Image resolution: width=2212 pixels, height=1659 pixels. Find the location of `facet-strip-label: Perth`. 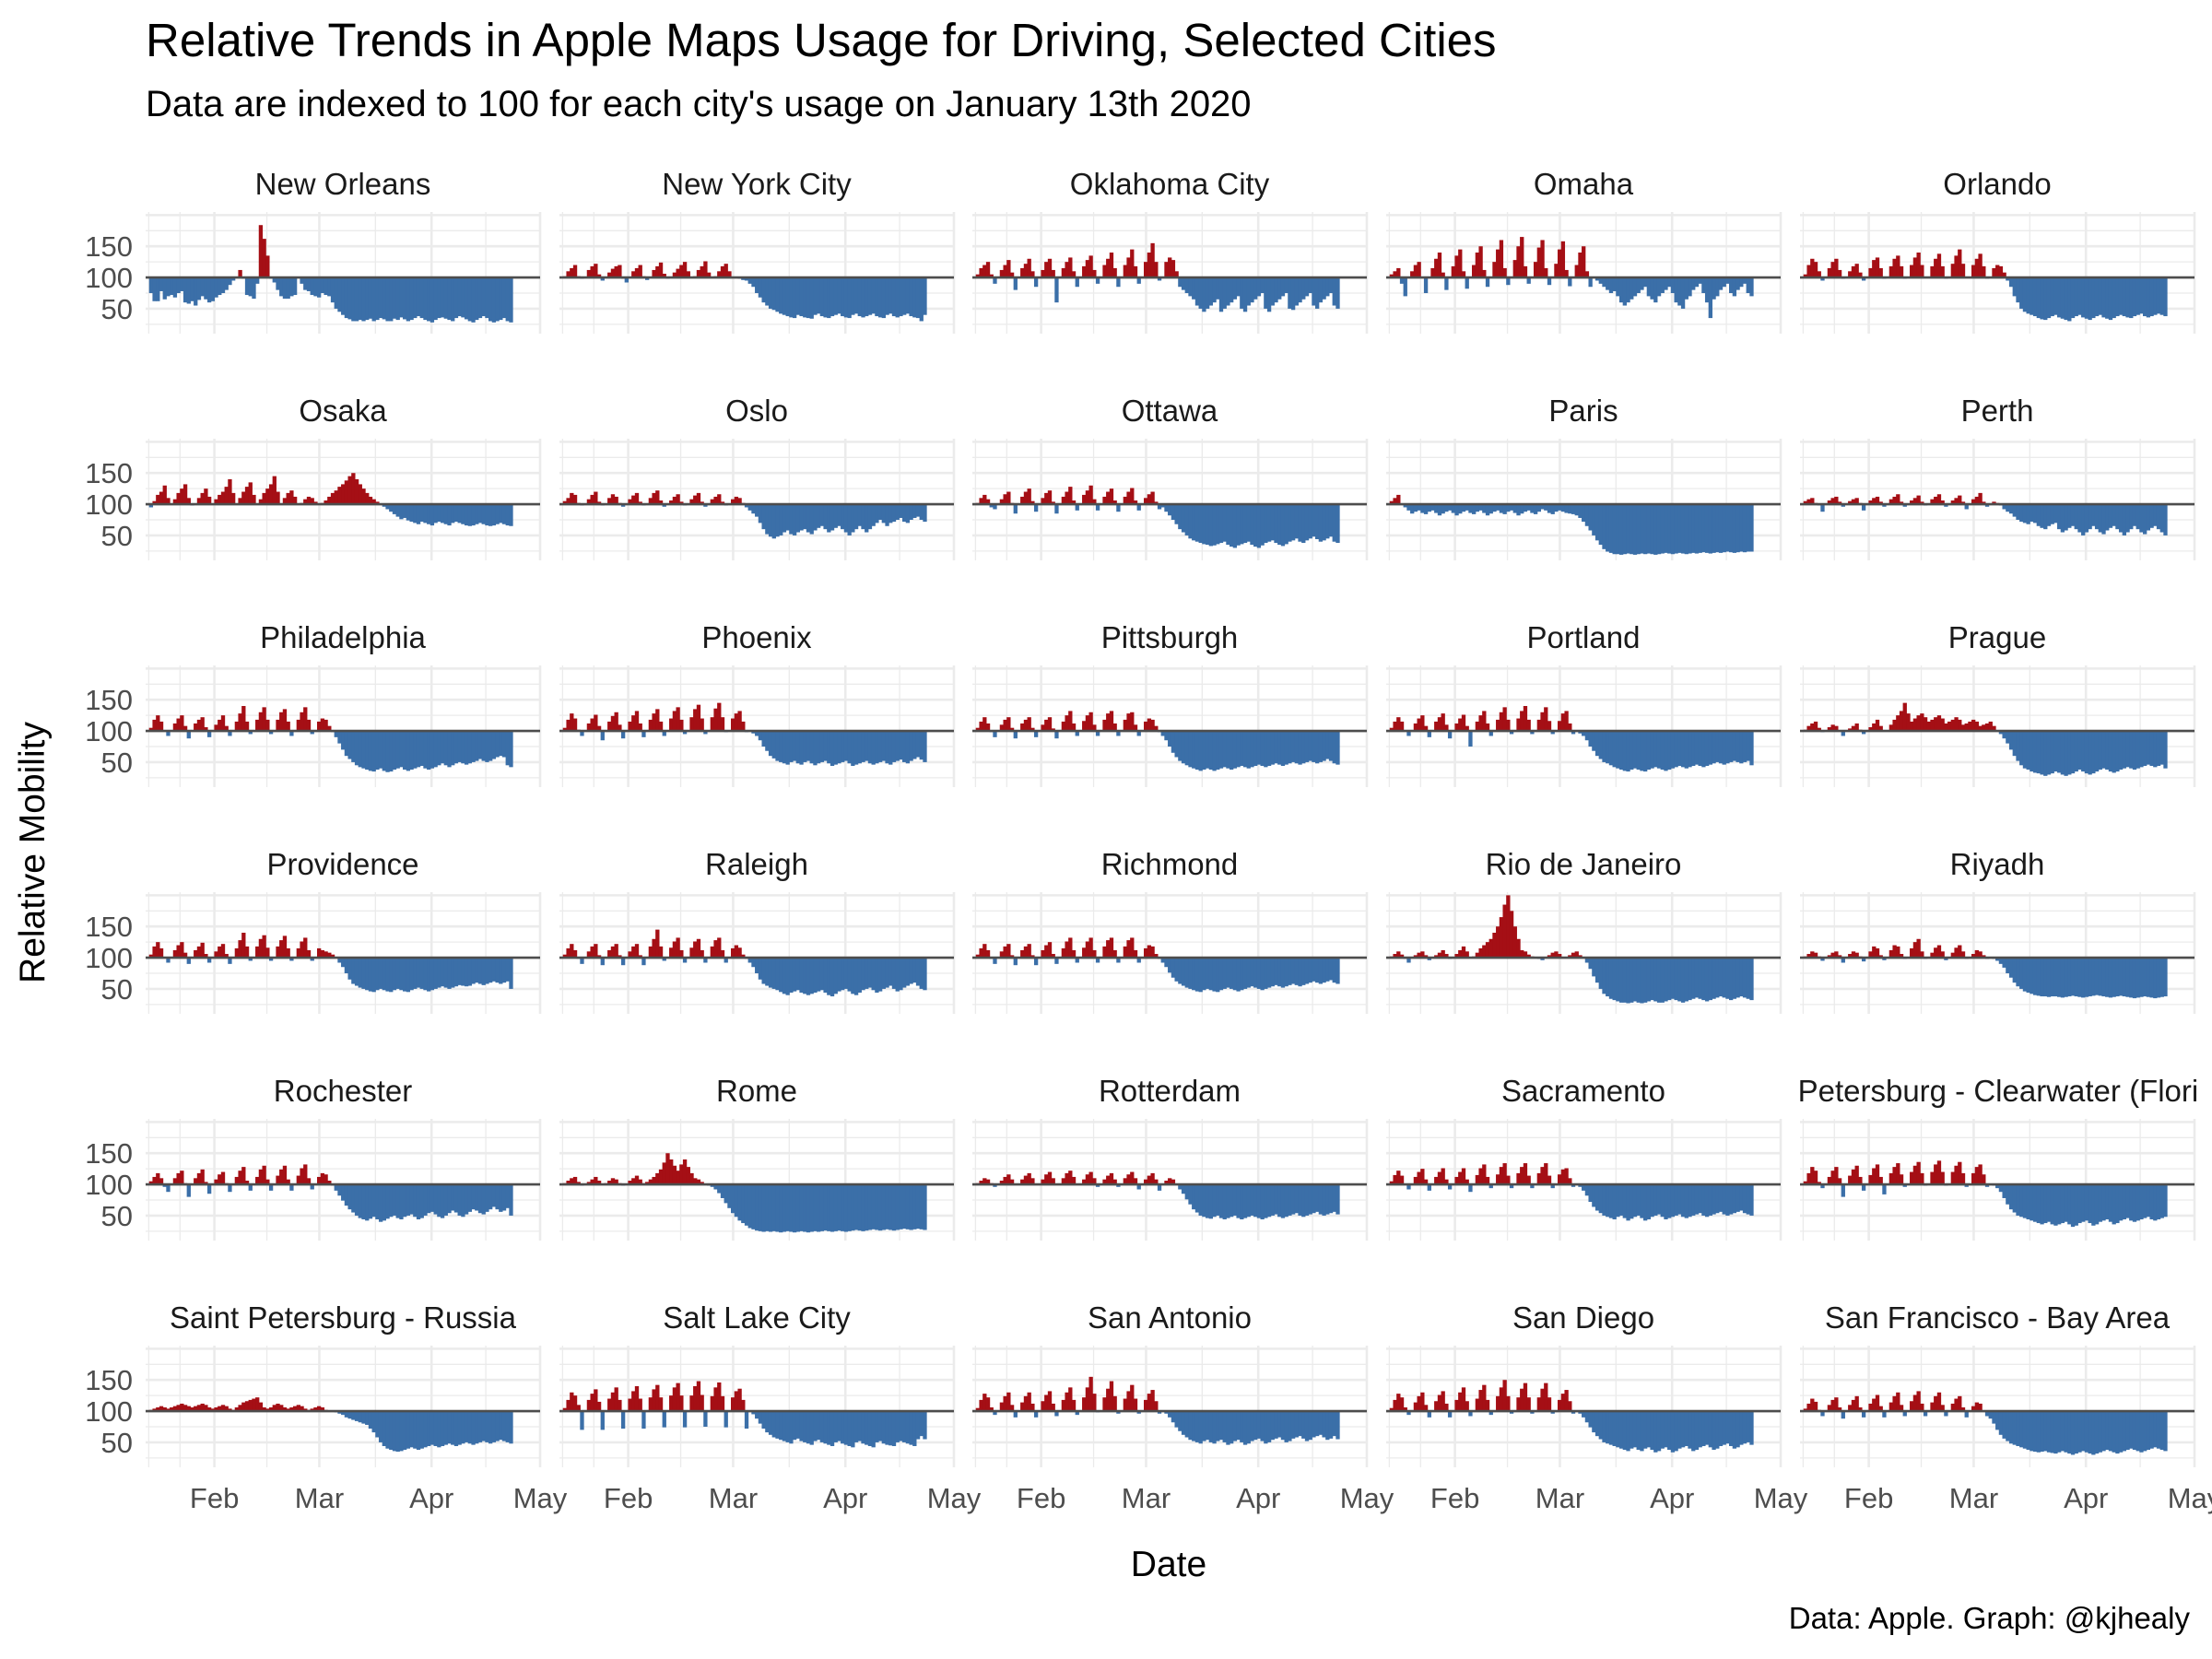

facet-strip-label: Perth is located at coordinates (1997, 411).